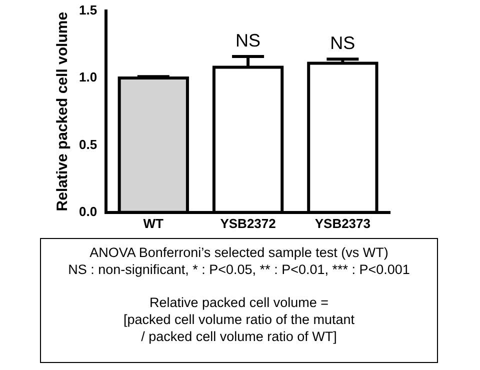 The width and height of the screenshot is (480, 370). What do you see at coordinates (88, 10) in the screenshot?
I see `y-tick-label: 1.5` at bounding box center [88, 10].